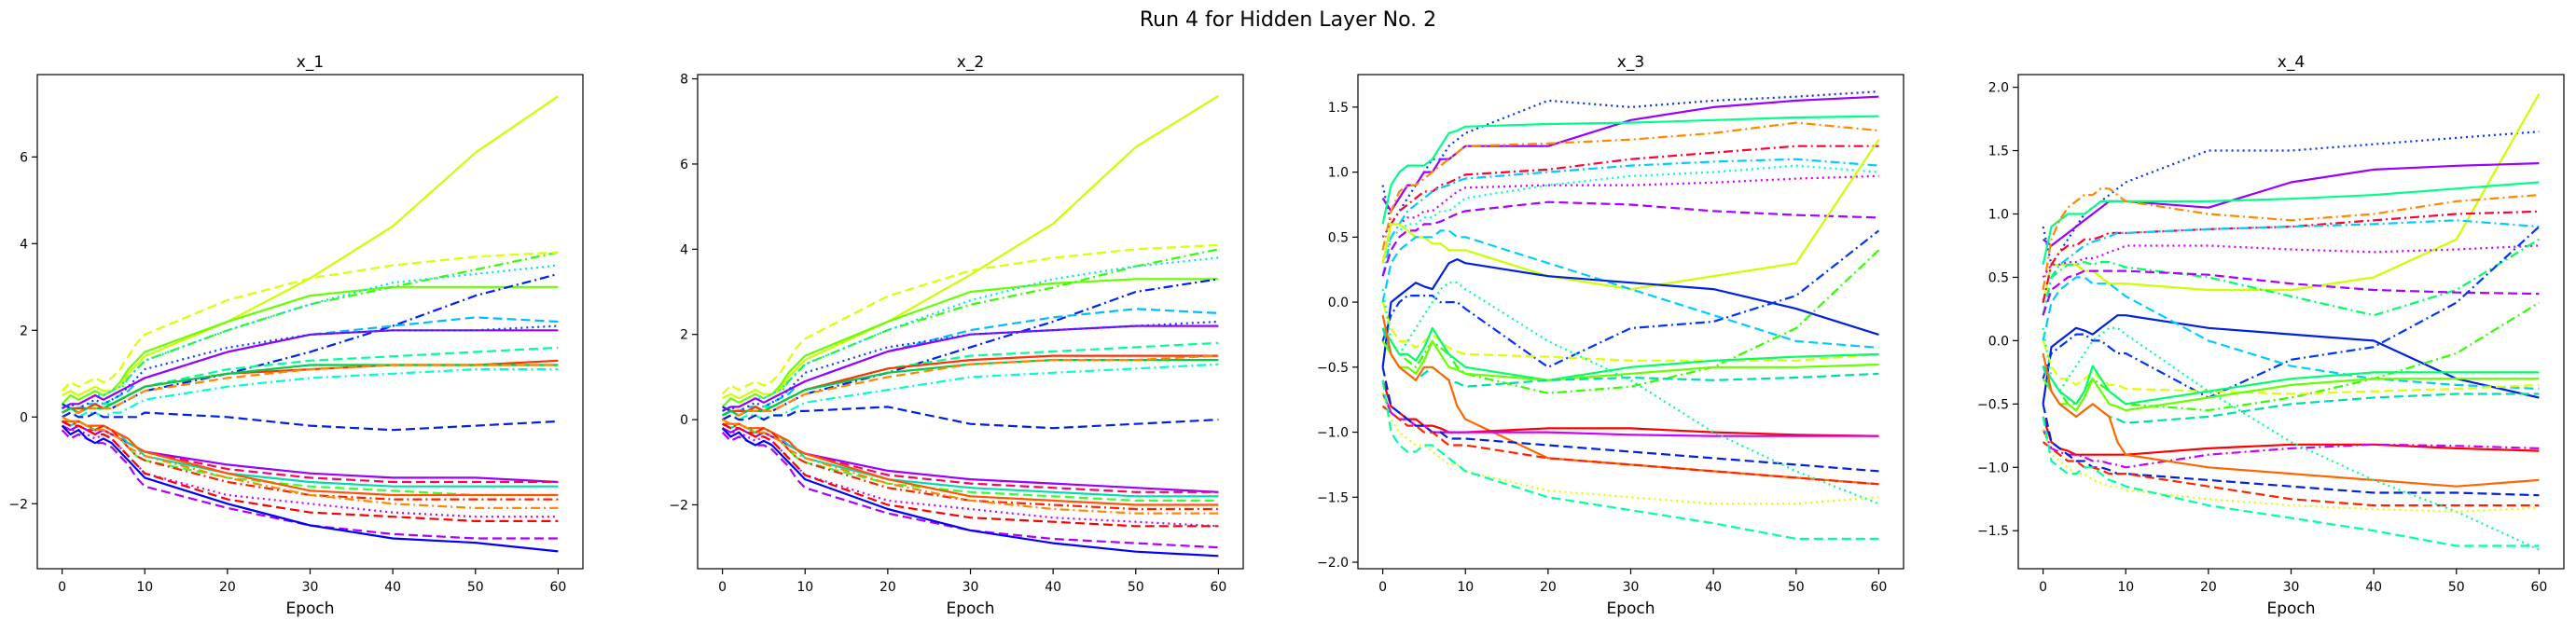  I want to click on subplot-title: x_3, so click(1630, 62).